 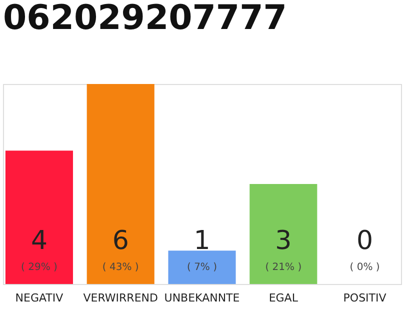 What do you see at coordinates (365, 298) in the screenshot?
I see `x-tick-label: POSITIV` at bounding box center [365, 298].